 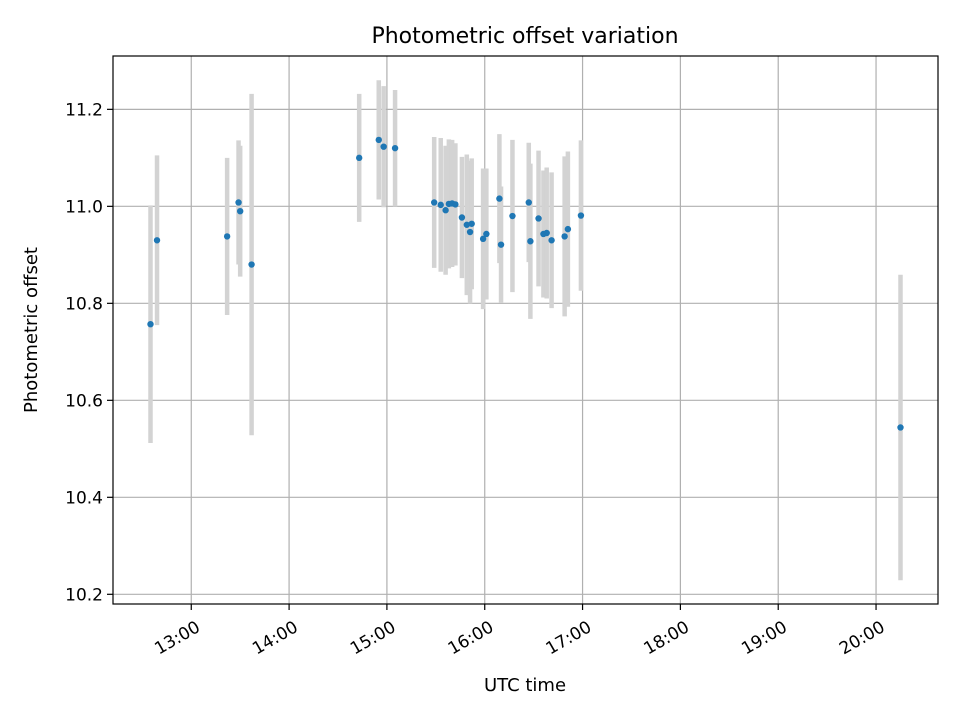 What do you see at coordinates (84, 595) in the screenshot?
I see `y-tick-label: 10.2` at bounding box center [84, 595].